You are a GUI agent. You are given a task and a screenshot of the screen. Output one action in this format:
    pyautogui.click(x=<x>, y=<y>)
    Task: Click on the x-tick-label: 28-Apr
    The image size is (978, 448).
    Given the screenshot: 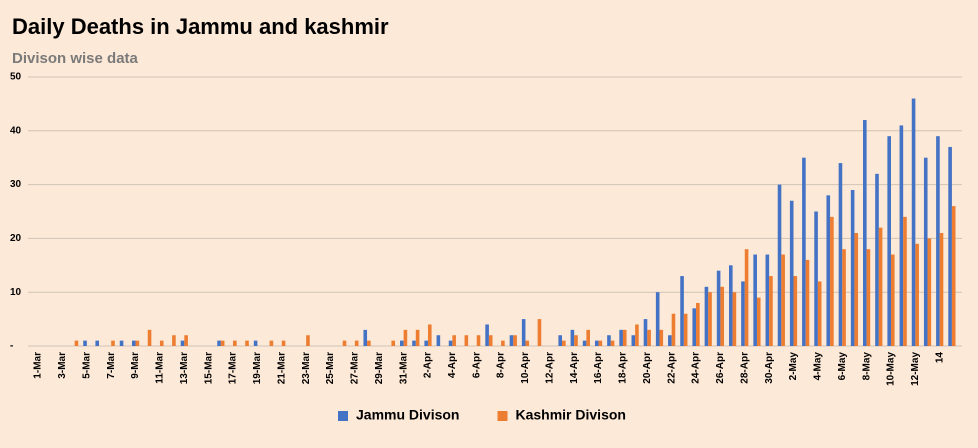 What is the action you would take?
    pyautogui.click(x=744, y=368)
    